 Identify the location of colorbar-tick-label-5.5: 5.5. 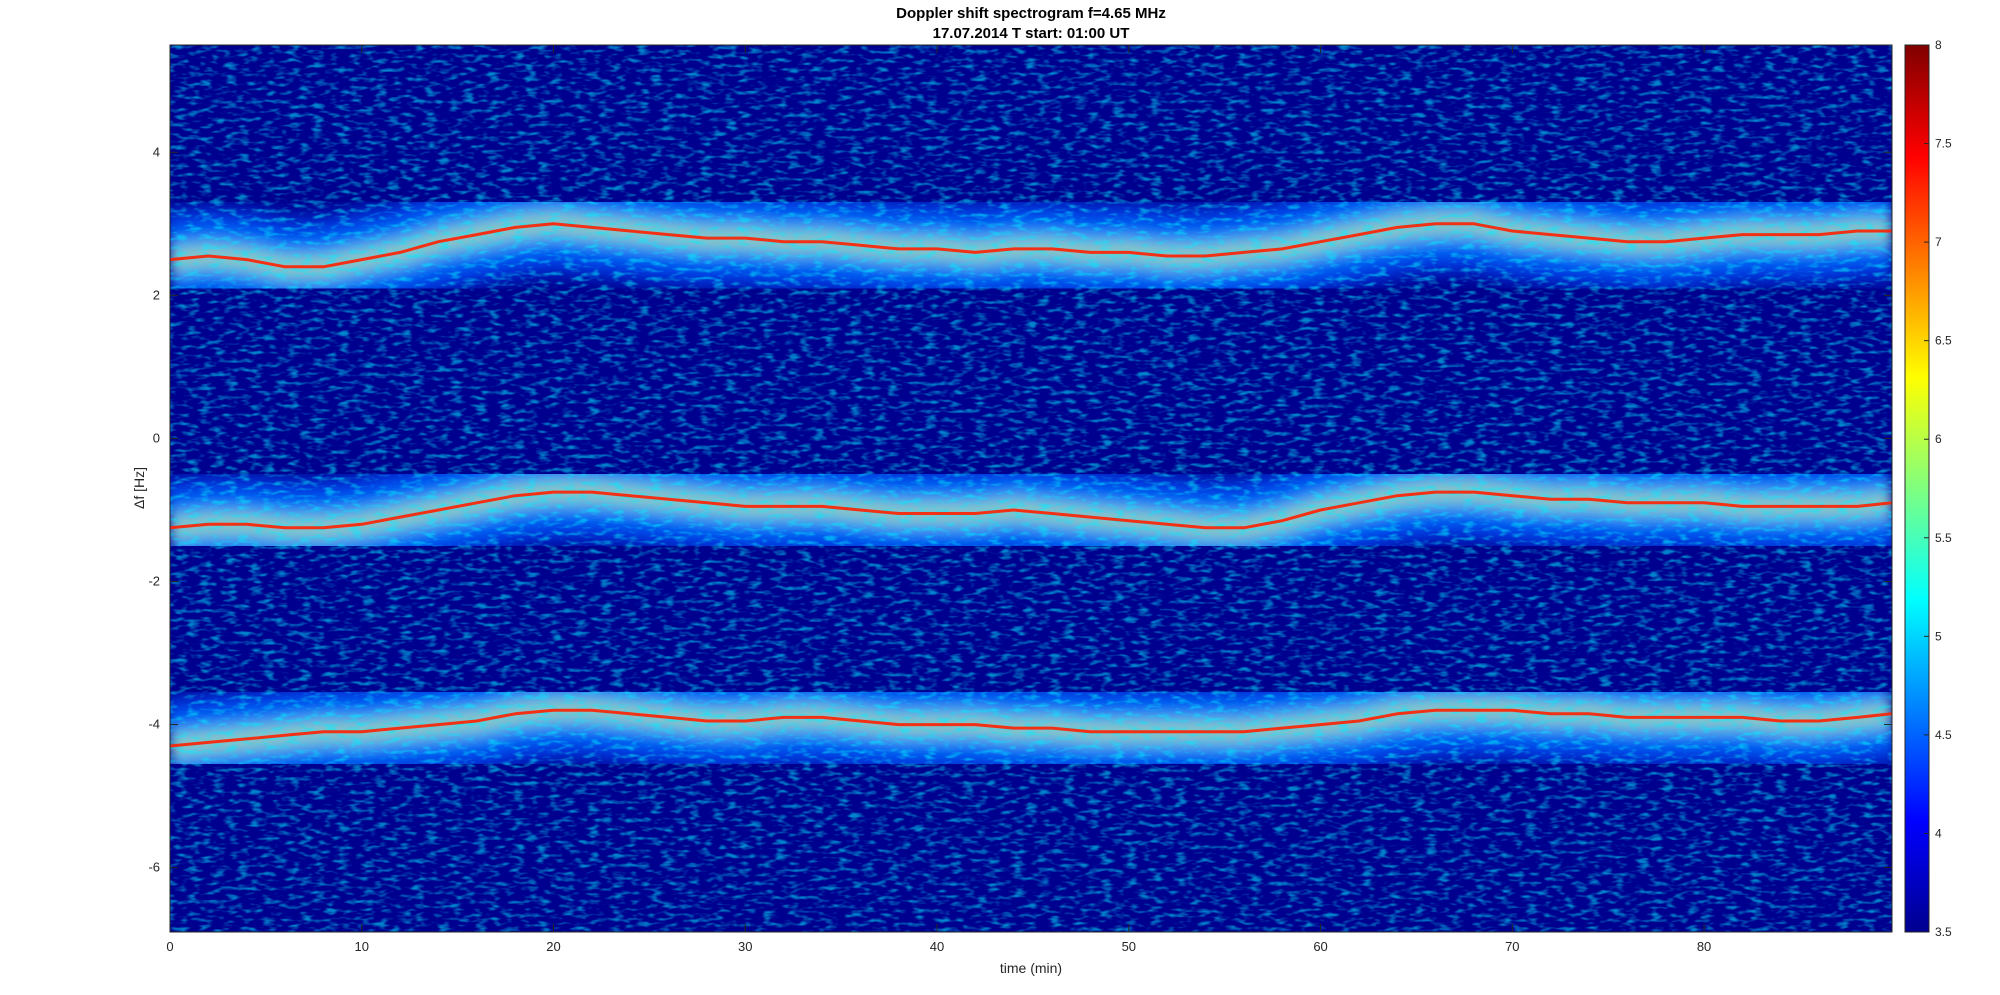
(1943, 538).